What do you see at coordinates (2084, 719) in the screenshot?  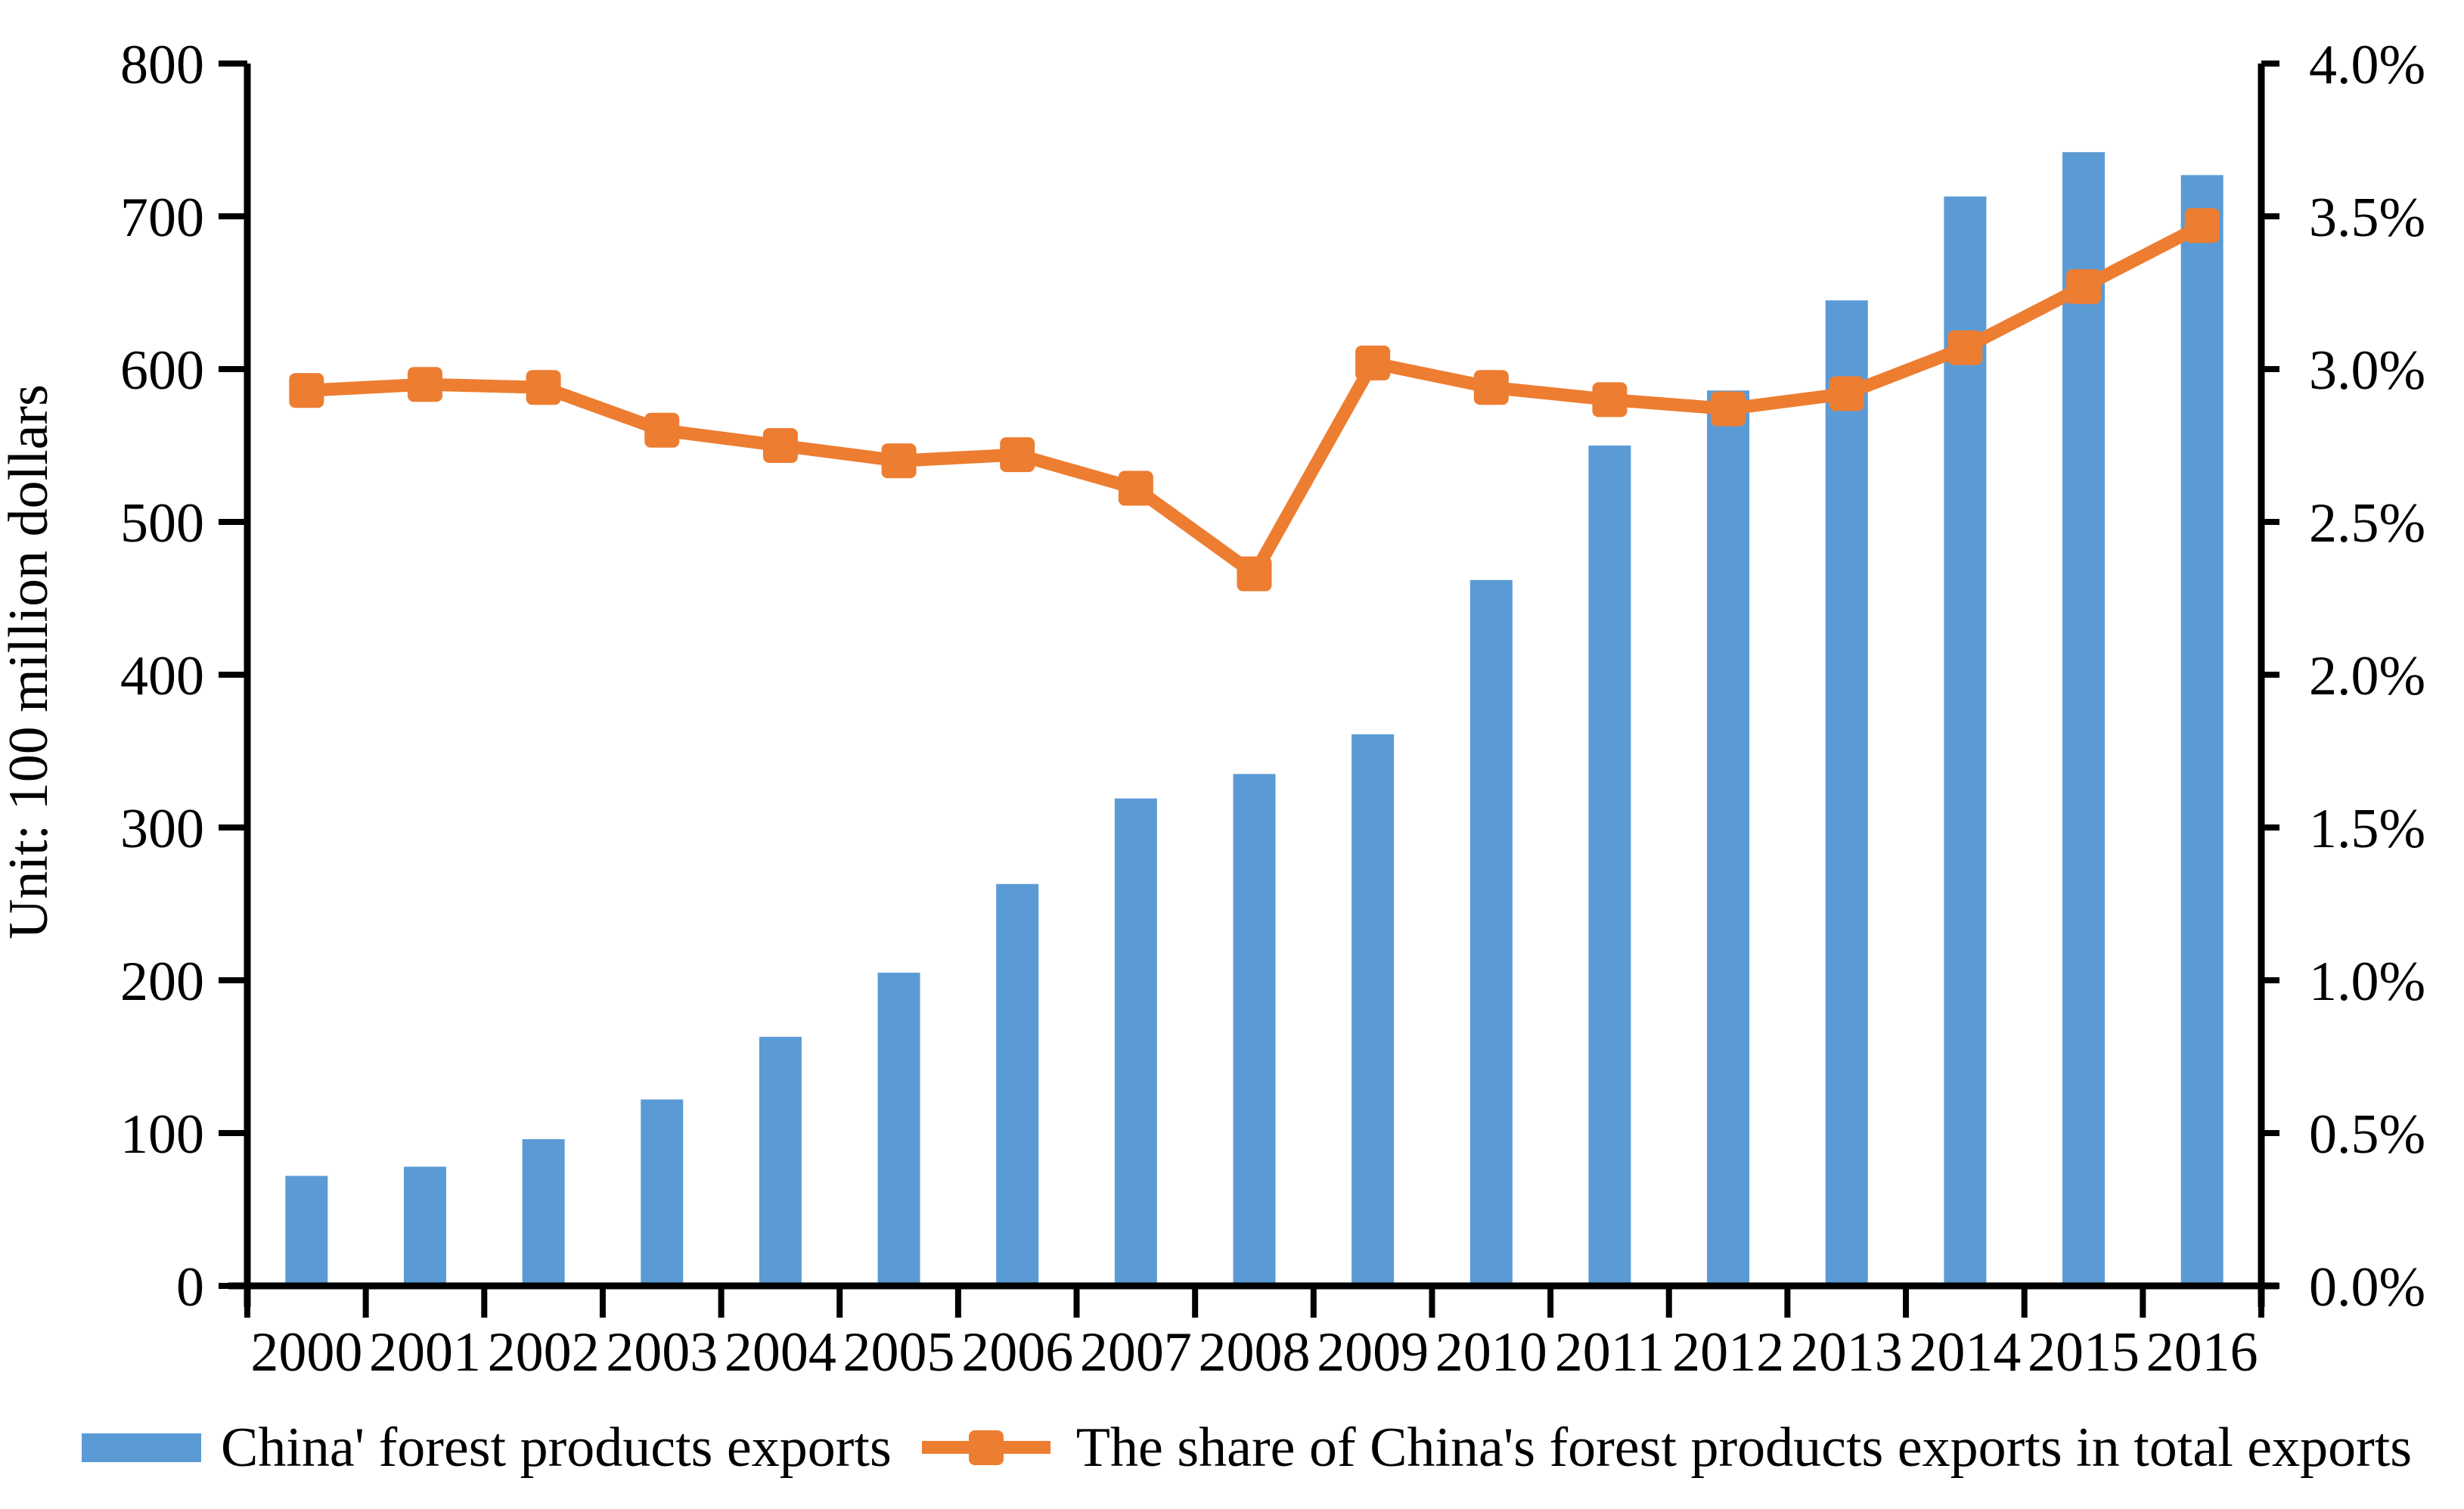 I see `bar-2015` at bounding box center [2084, 719].